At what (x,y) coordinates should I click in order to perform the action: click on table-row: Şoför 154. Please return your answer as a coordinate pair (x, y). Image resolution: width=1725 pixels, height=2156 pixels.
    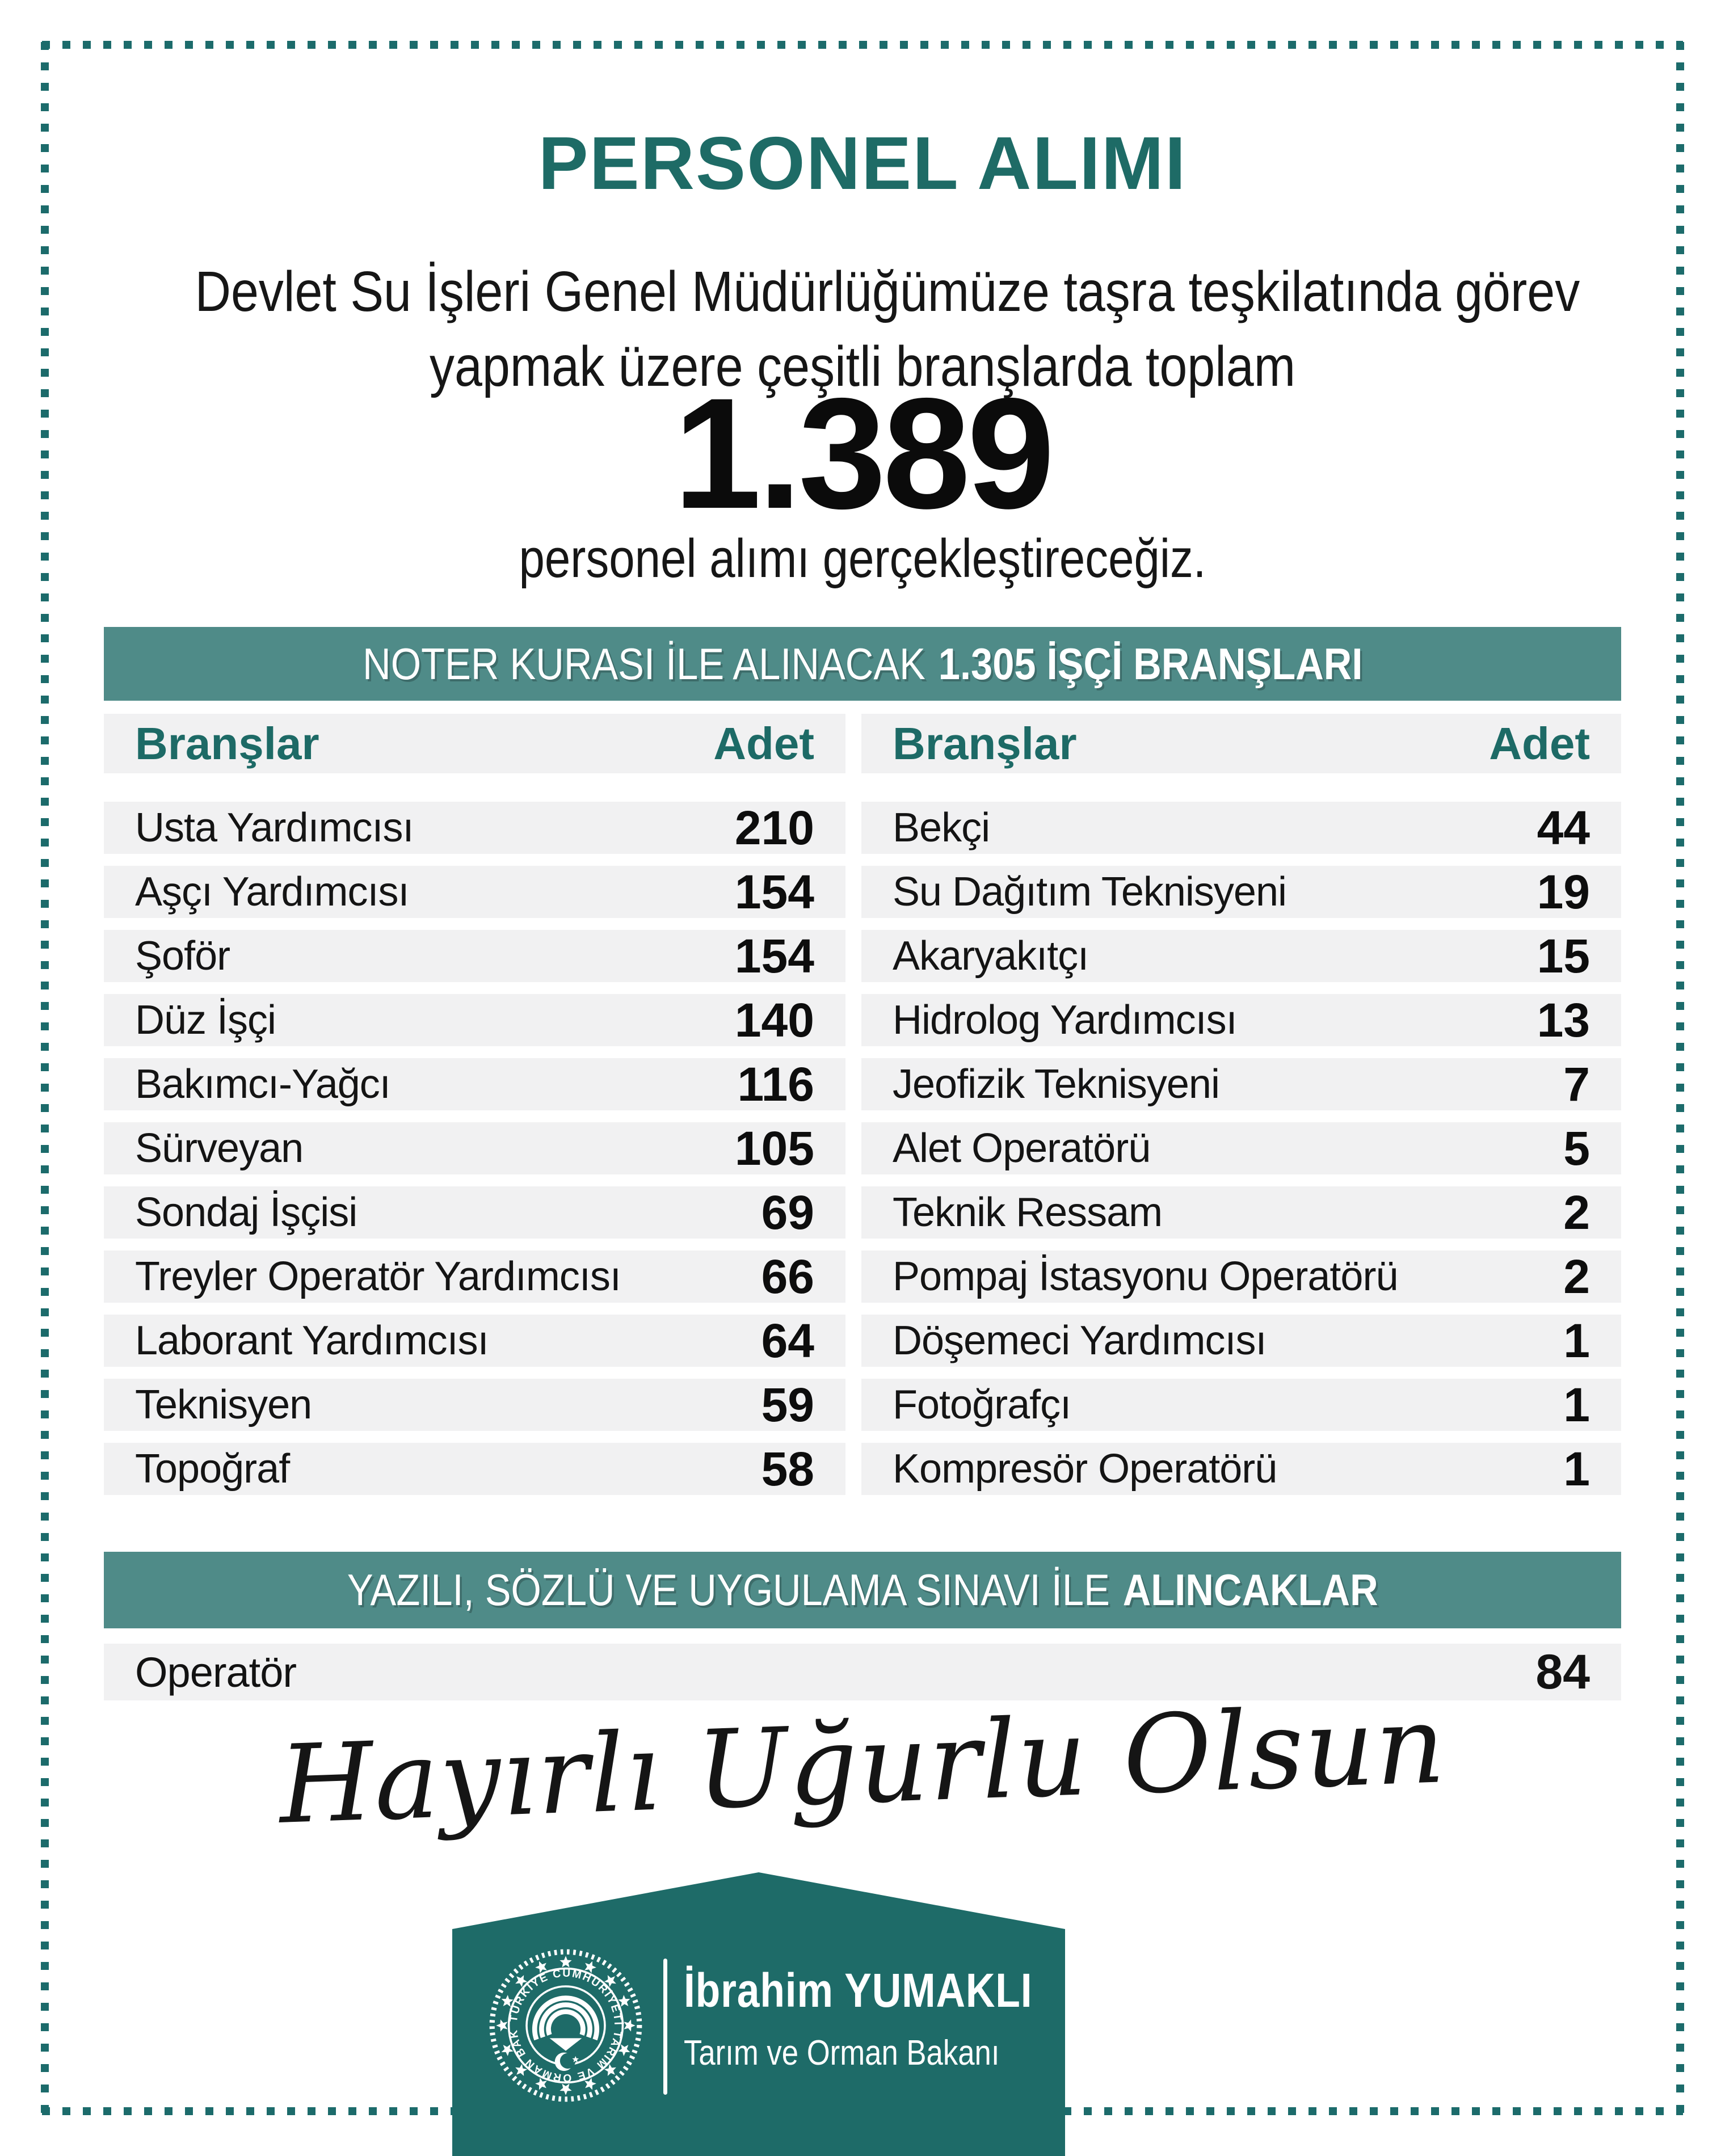
    Looking at the image, I should click on (474, 956).